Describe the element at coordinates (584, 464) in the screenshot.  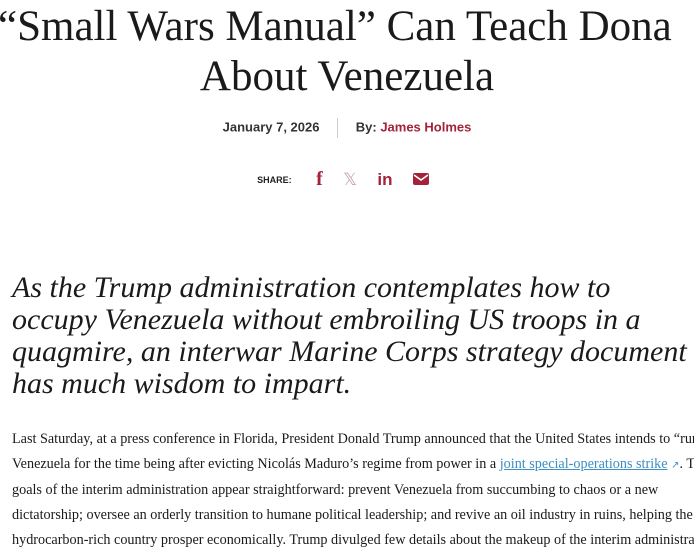
I see `joint-strike-link: joint special-operations strike` at that location.